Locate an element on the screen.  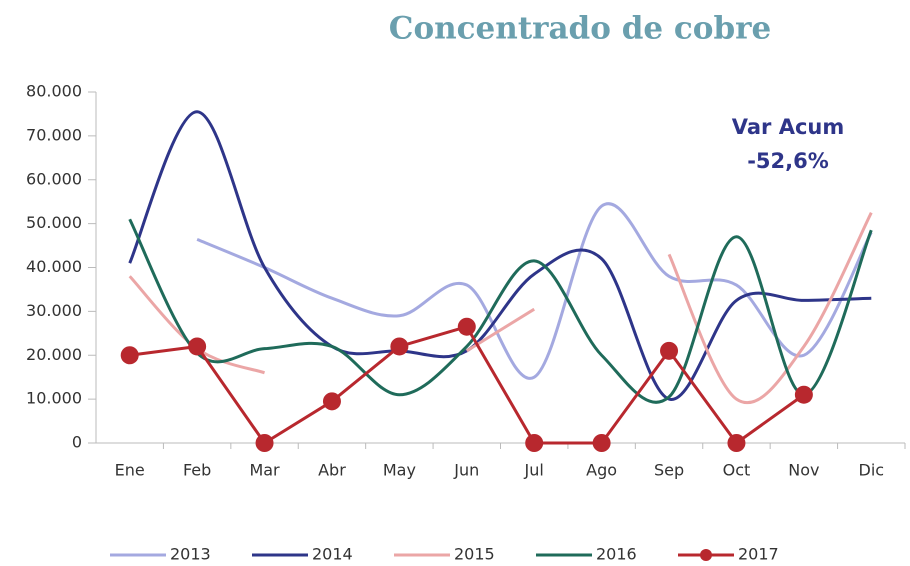
x-tick-label: Ago is located at coordinates (601, 470).